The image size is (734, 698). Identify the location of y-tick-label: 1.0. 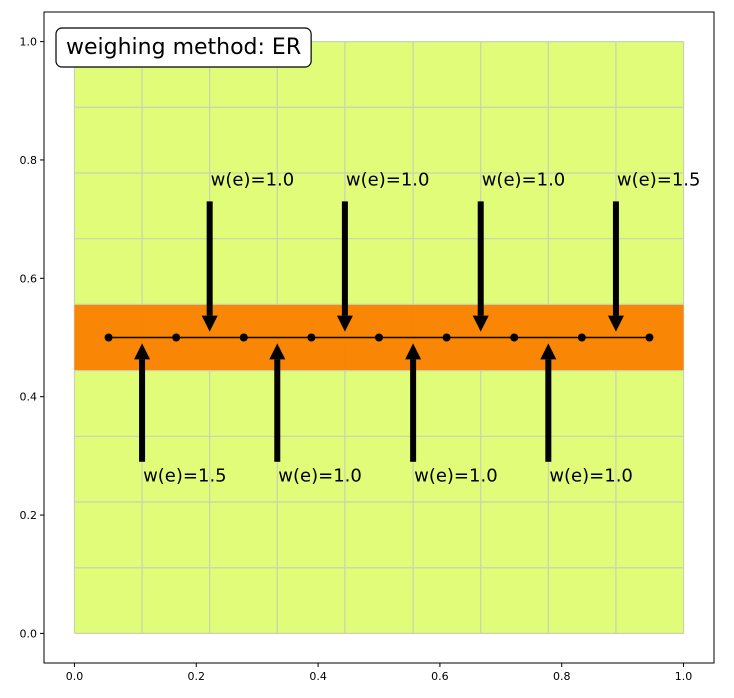
(29, 42).